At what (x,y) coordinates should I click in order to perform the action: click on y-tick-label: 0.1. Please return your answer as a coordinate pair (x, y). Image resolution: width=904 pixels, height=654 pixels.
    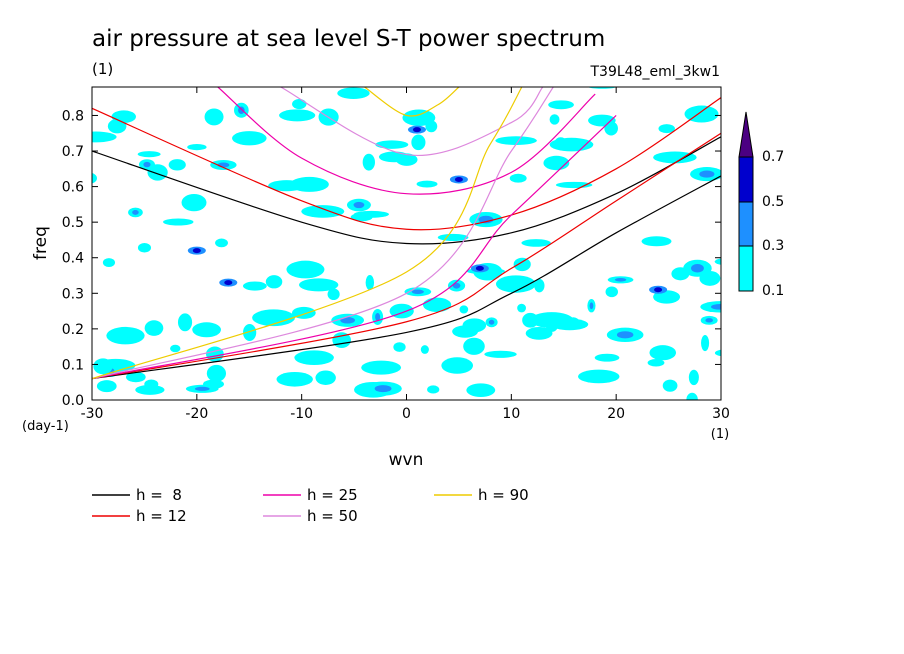
    Looking at the image, I should click on (73, 365).